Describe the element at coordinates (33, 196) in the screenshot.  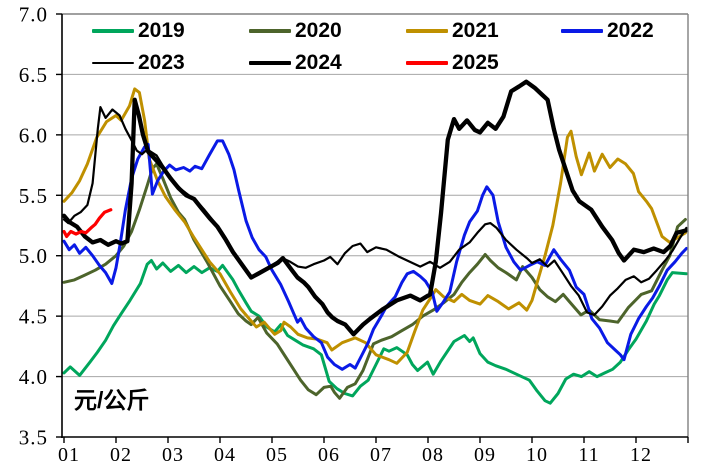
I see `y-tick-label: 5.5` at that location.